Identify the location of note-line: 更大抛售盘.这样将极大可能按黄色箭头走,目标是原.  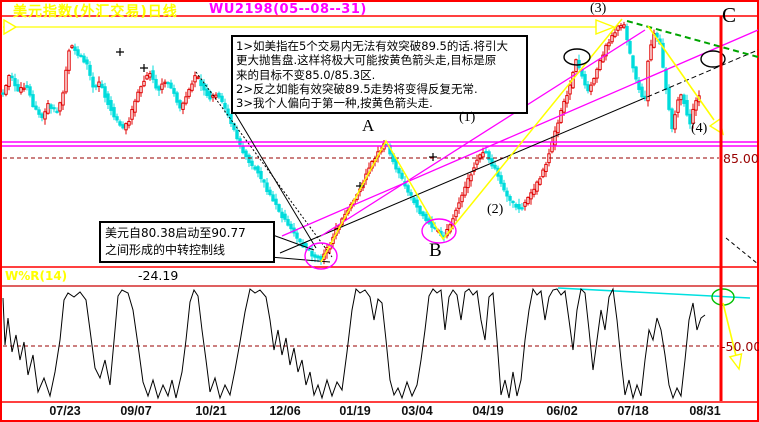
(366, 60).